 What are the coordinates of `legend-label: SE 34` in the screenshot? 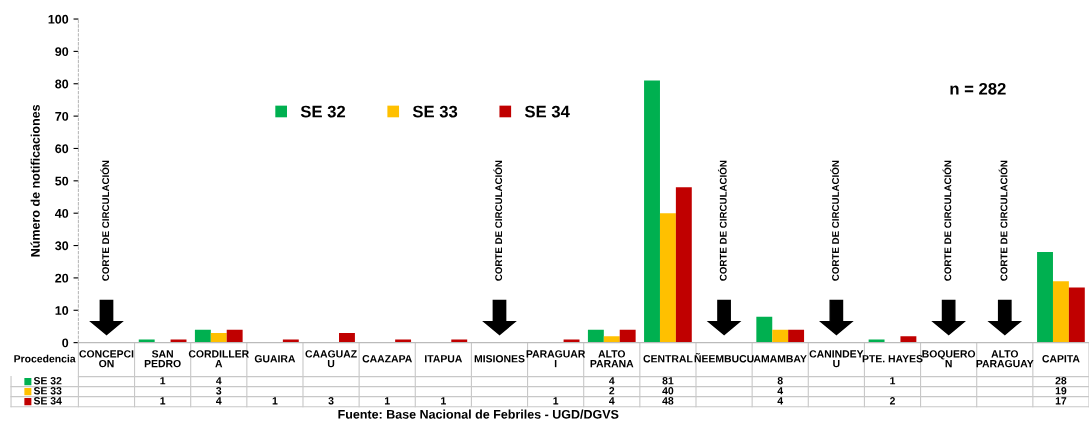 It's located at (547, 111).